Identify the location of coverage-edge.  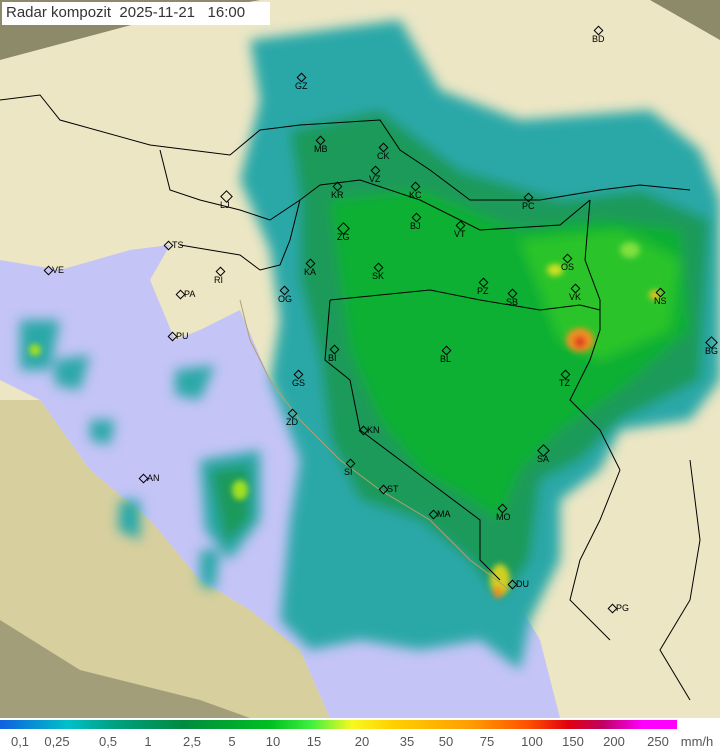
(125, 669).